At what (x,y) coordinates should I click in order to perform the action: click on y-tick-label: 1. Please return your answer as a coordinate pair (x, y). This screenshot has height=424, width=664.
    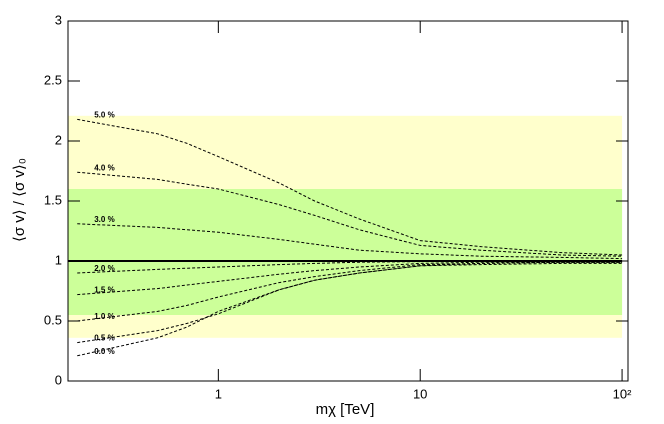
    Looking at the image, I should click on (58, 259).